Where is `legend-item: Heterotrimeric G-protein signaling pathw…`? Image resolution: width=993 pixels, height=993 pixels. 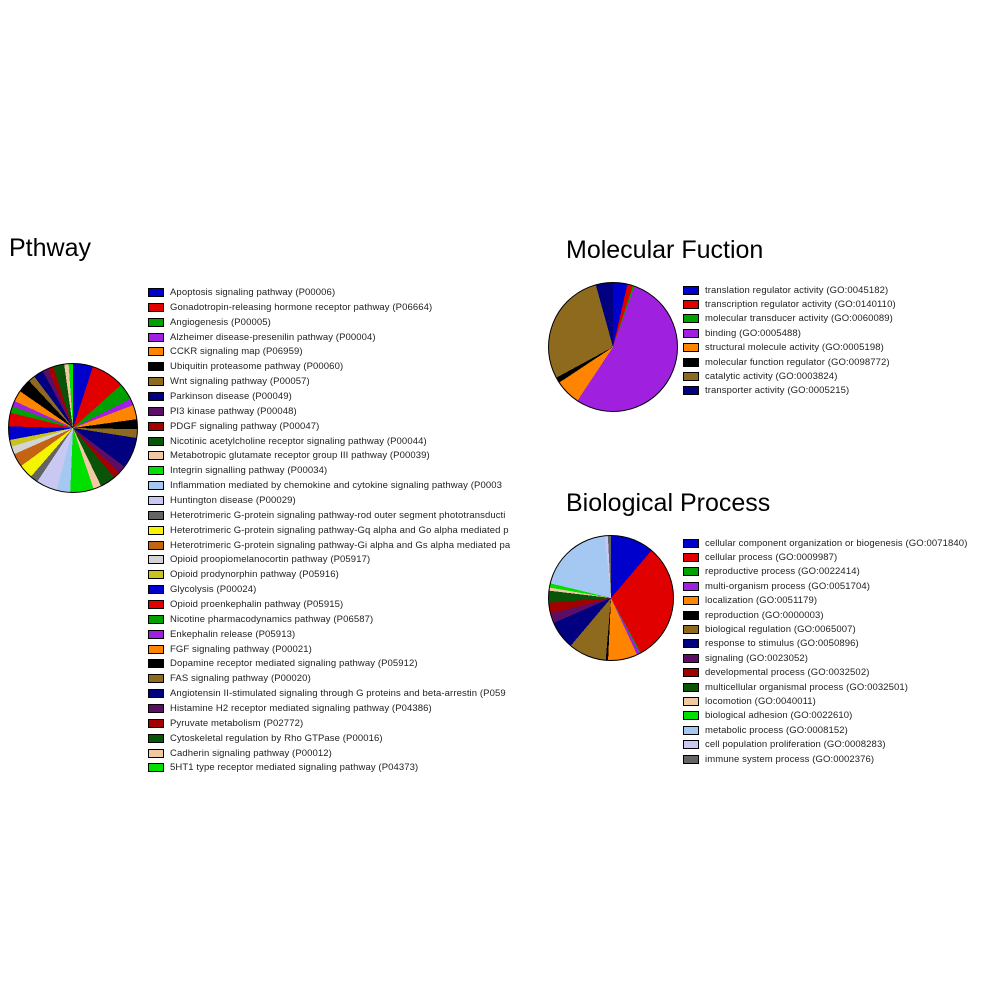
legend-item: Heterotrimeric G-protein signaling pathw… is located at coordinates (354, 545).